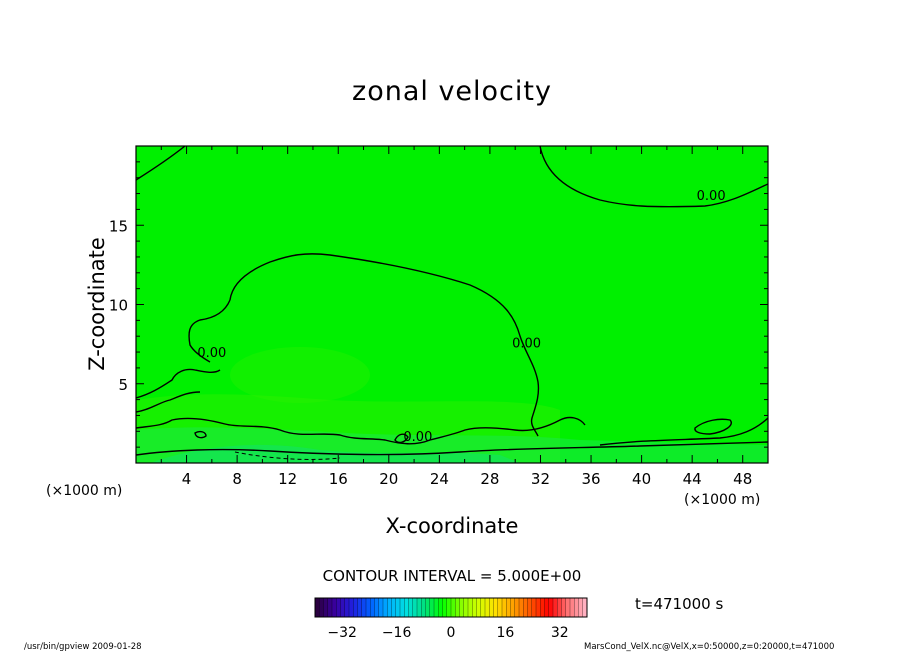 This screenshot has width=904, height=654. I want to click on colorbar-tick-label: 32, so click(560, 633).